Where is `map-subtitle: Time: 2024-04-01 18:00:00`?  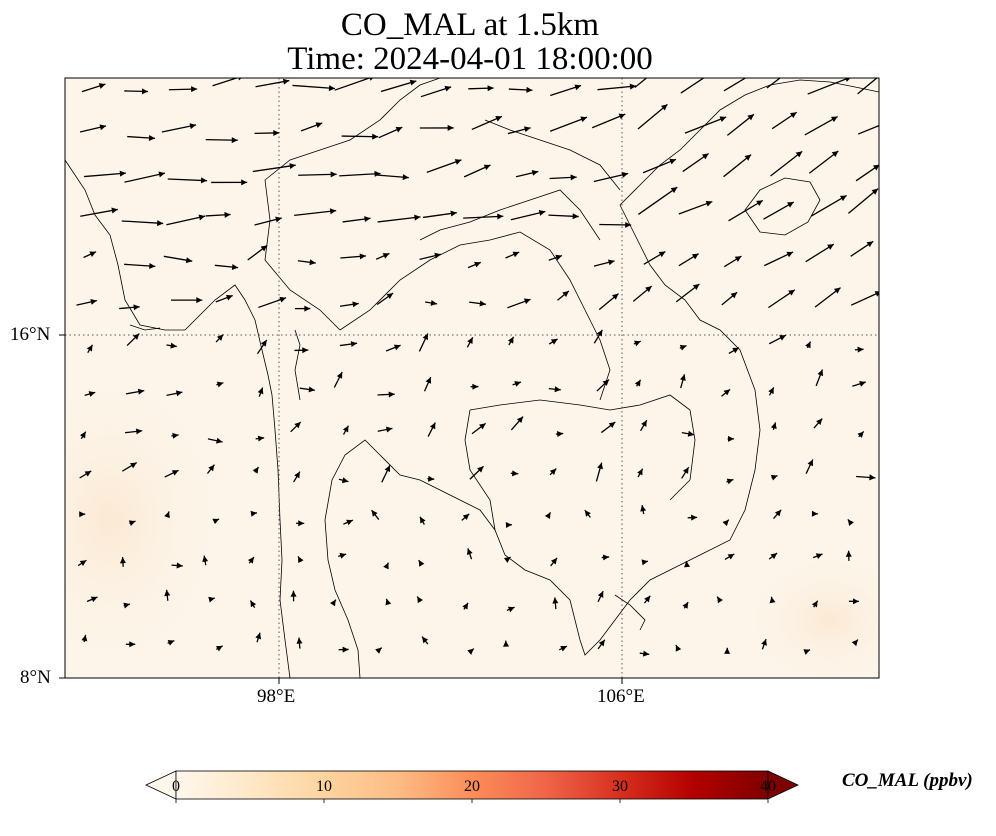
map-subtitle: Time: 2024-04-01 18:00:00 is located at coordinates (470, 59).